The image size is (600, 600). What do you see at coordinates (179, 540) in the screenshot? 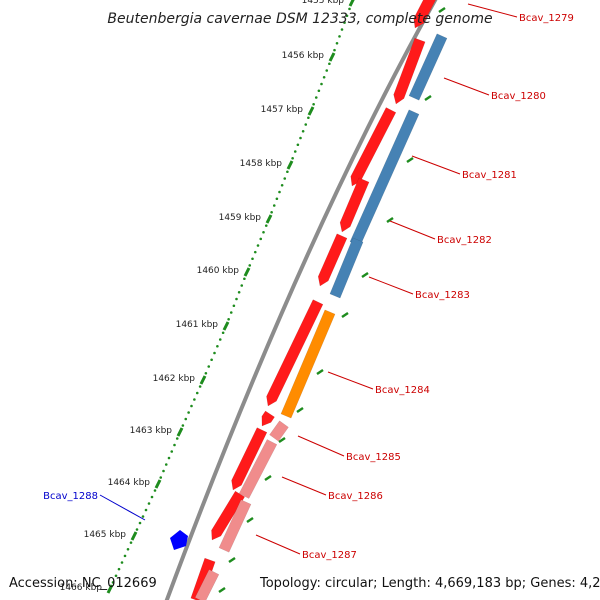
I see `blue-gene-marker` at bounding box center [179, 540].